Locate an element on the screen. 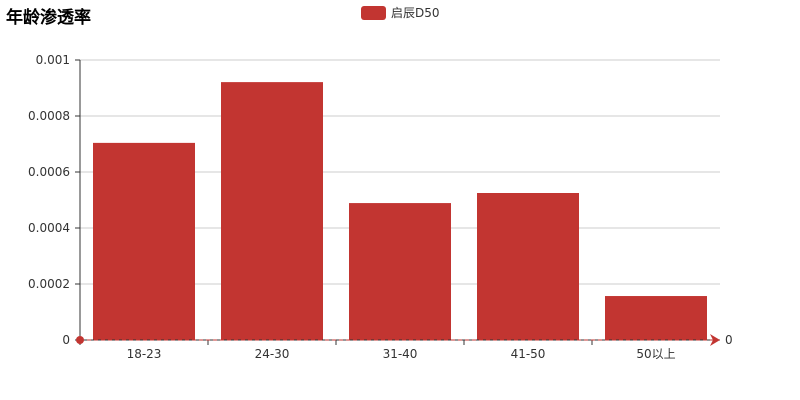  y-tick-label: 0.0008 is located at coordinates (49, 116).